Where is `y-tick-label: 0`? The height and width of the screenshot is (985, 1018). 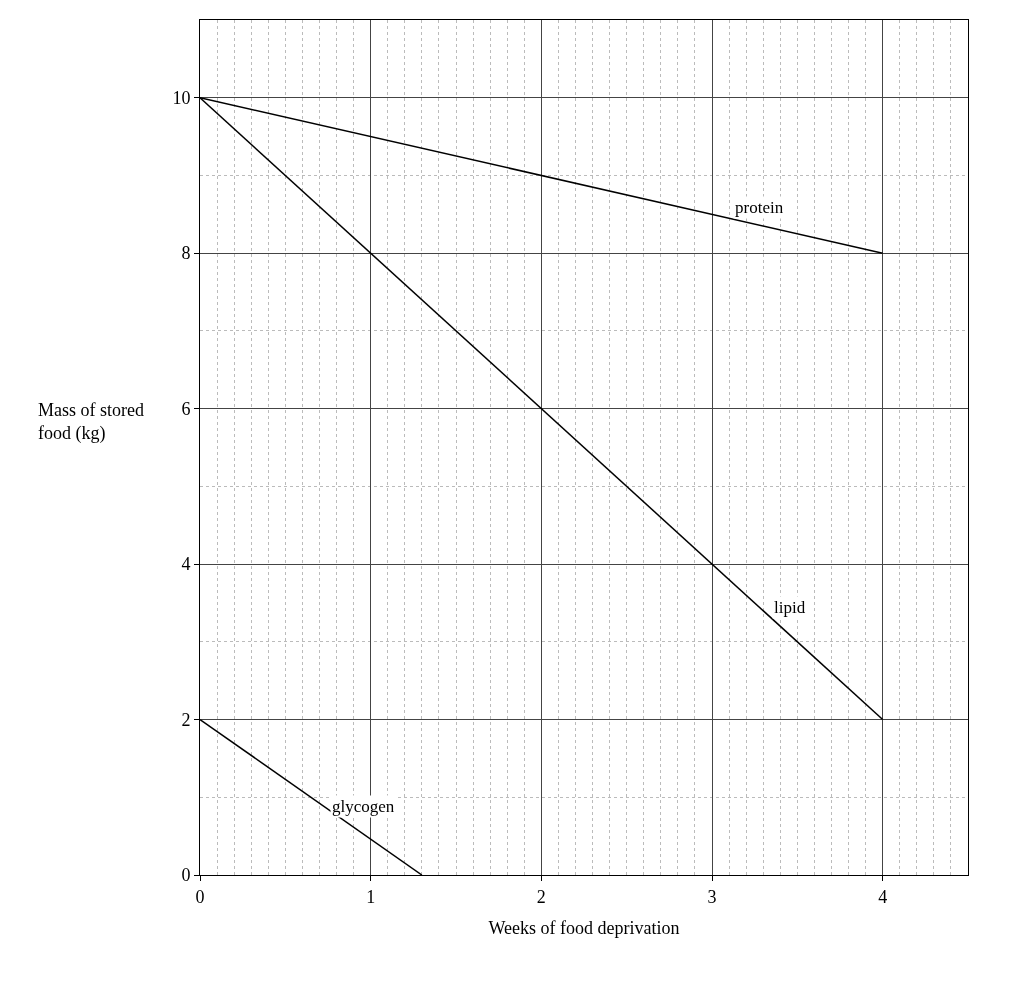
y-tick-label: 0 is located at coordinates (186, 875).